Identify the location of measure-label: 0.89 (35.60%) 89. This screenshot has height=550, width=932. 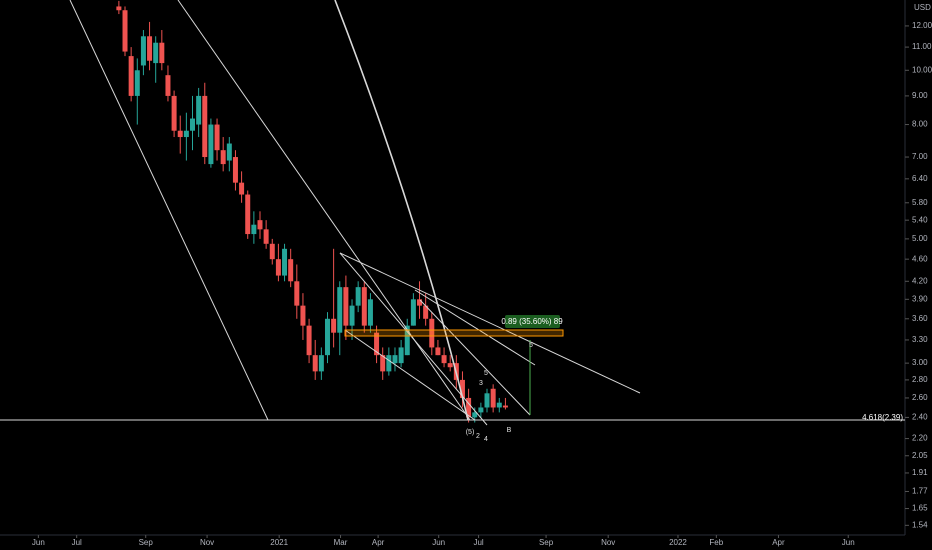
(532, 321).